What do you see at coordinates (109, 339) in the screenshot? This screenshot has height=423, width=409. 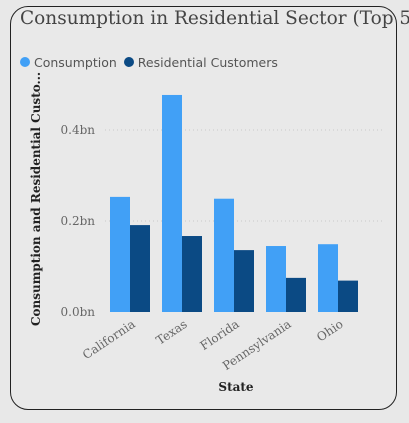 I see `x-tick-label-california: California` at bounding box center [109, 339].